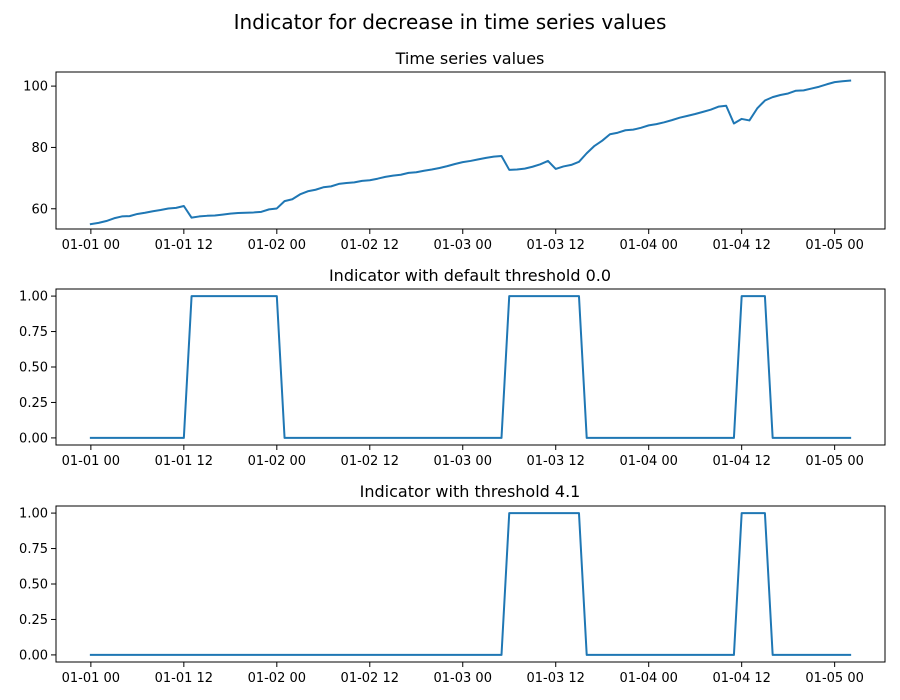  What do you see at coordinates (277, 461) in the screenshot?
I see `x-tick-label-indicator-default: 01-02 00` at bounding box center [277, 461].